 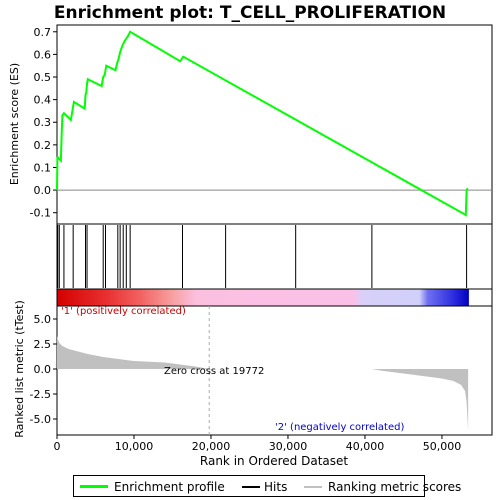 What do you see at coordinates (40, 419) in the screenshot?
I see `rank-y-tick-label: -5.0` at bounding box center [40, 419].